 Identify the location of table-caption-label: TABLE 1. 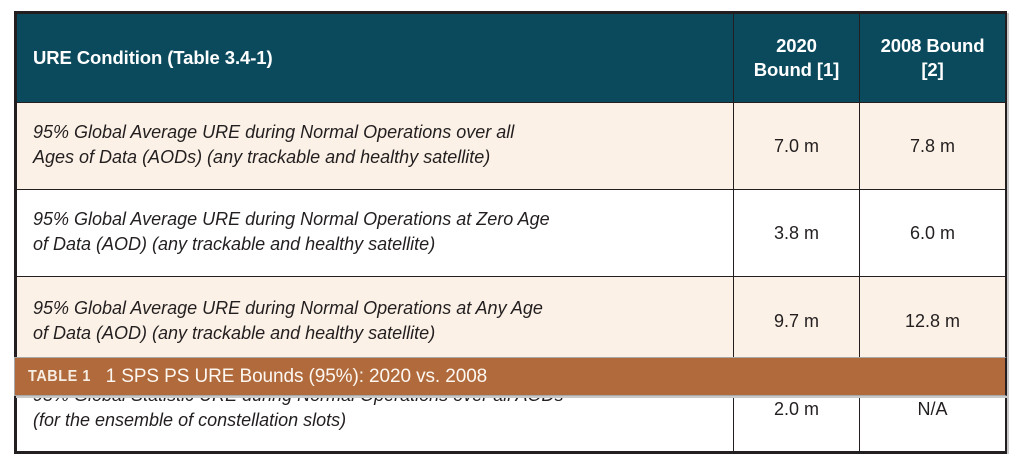
(59, 376).